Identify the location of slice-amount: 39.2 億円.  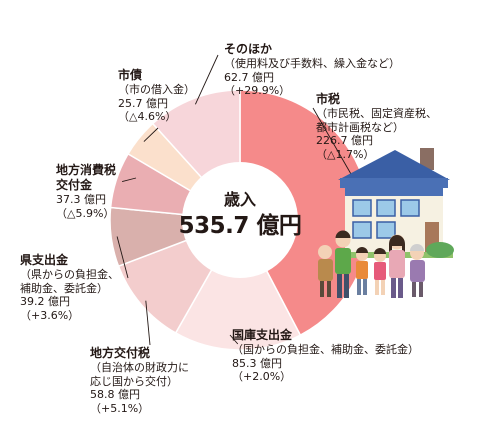
(45, 301).